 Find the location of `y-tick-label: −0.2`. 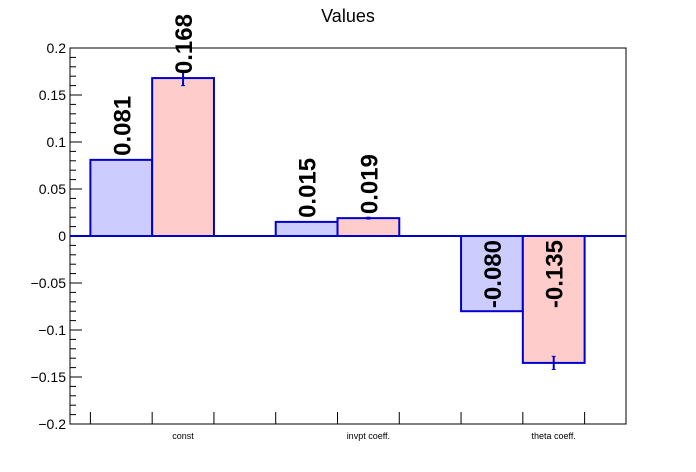

y-tick-label: −0.2 is located at coordinates (52, 424).